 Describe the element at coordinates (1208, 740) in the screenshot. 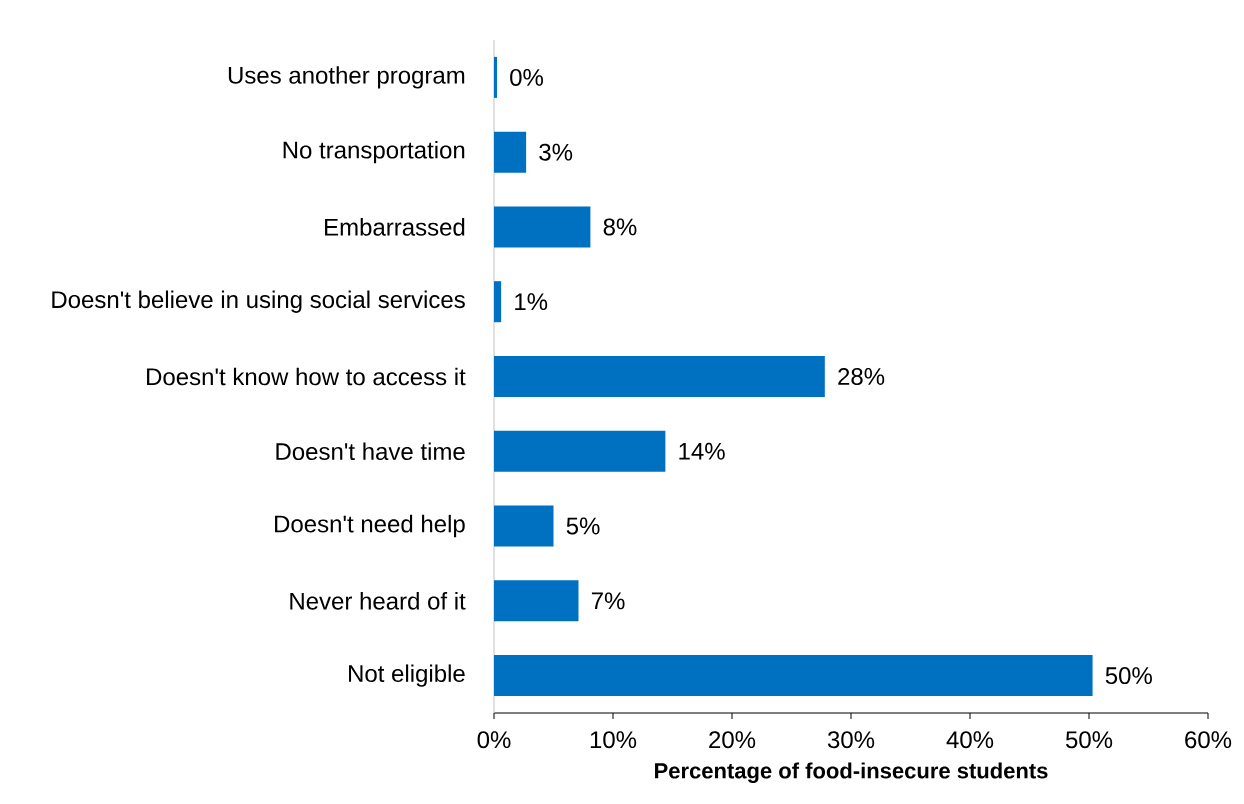

I see `x-tick-label: 60%` at that location.